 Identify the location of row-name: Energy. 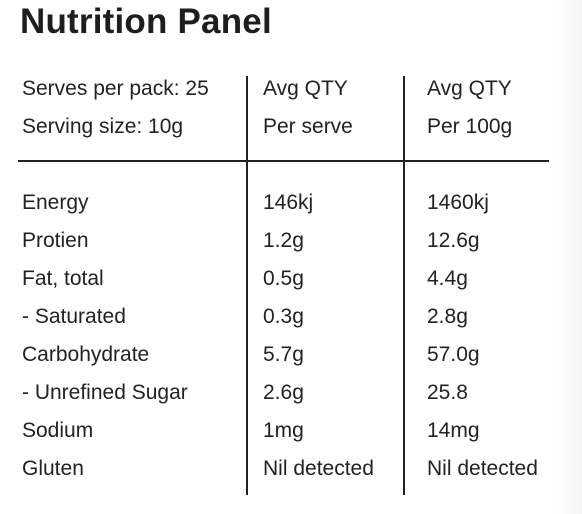
(55, 202).